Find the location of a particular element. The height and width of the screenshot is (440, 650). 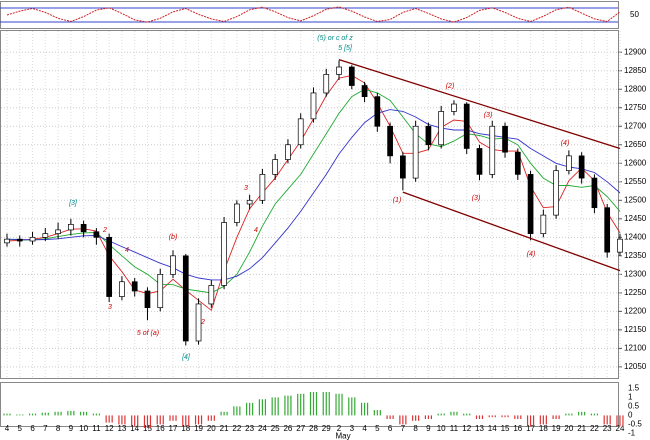

y-tick-label: 12550 is located at coordinates (635, 181).